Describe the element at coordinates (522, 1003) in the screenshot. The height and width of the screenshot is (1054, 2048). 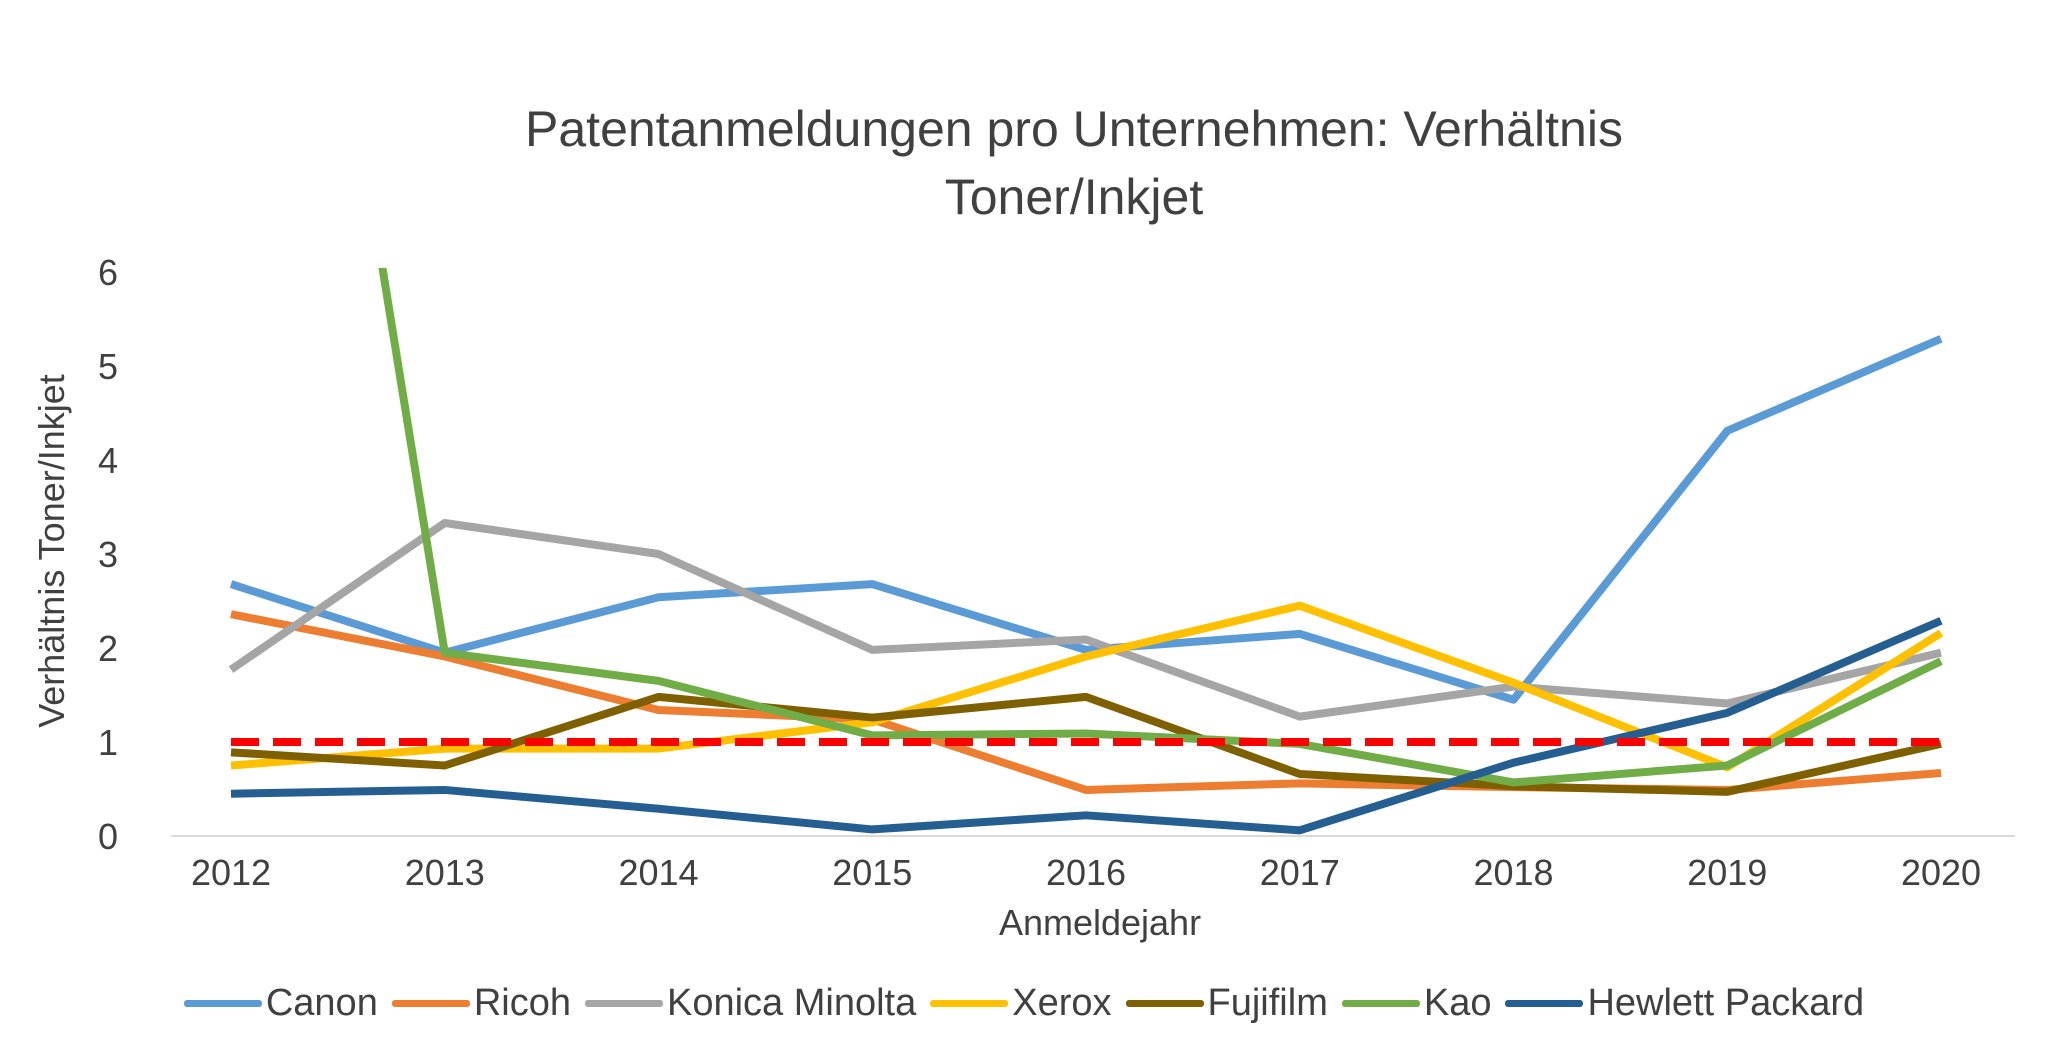
I see `legend-label: Ricoh` at that location.